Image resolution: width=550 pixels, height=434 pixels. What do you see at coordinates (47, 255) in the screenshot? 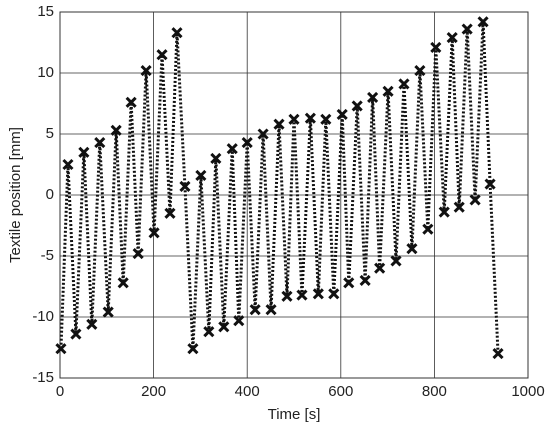
I see `y-tick-label: -5` at bounding box center [47, 255].